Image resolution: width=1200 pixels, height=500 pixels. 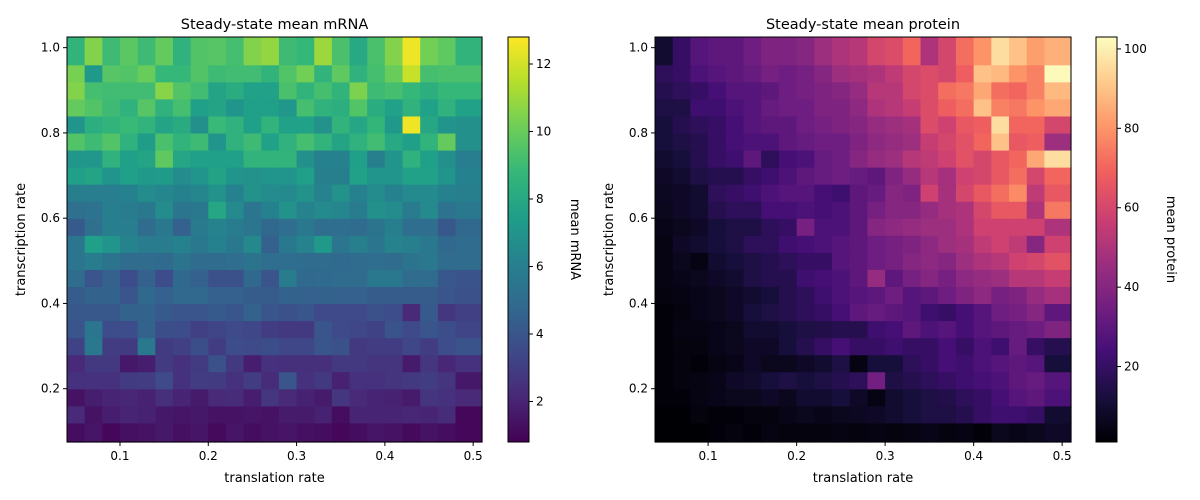 What do you see at coordinates (540, 402) in the screenshot?
I see `mrna-colorbar-tick-label: 2` at bounding box center [540, 402].